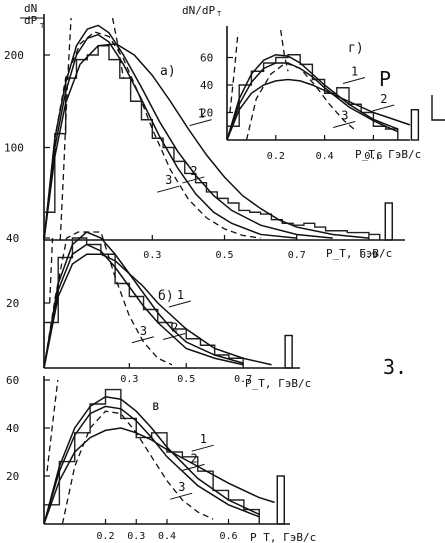 The height and width of the screenshot is (543, 445). Describe the element at coordinates (385, 79) in the screenshot. I see `page-mark-p: P` at that location.